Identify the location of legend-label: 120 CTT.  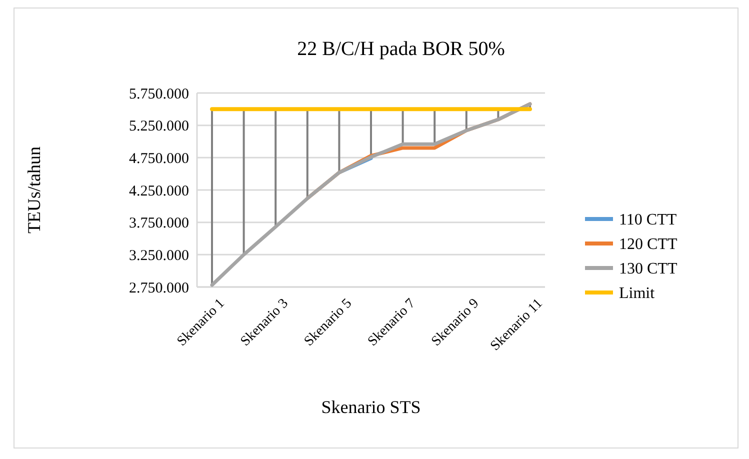
(648, 245).